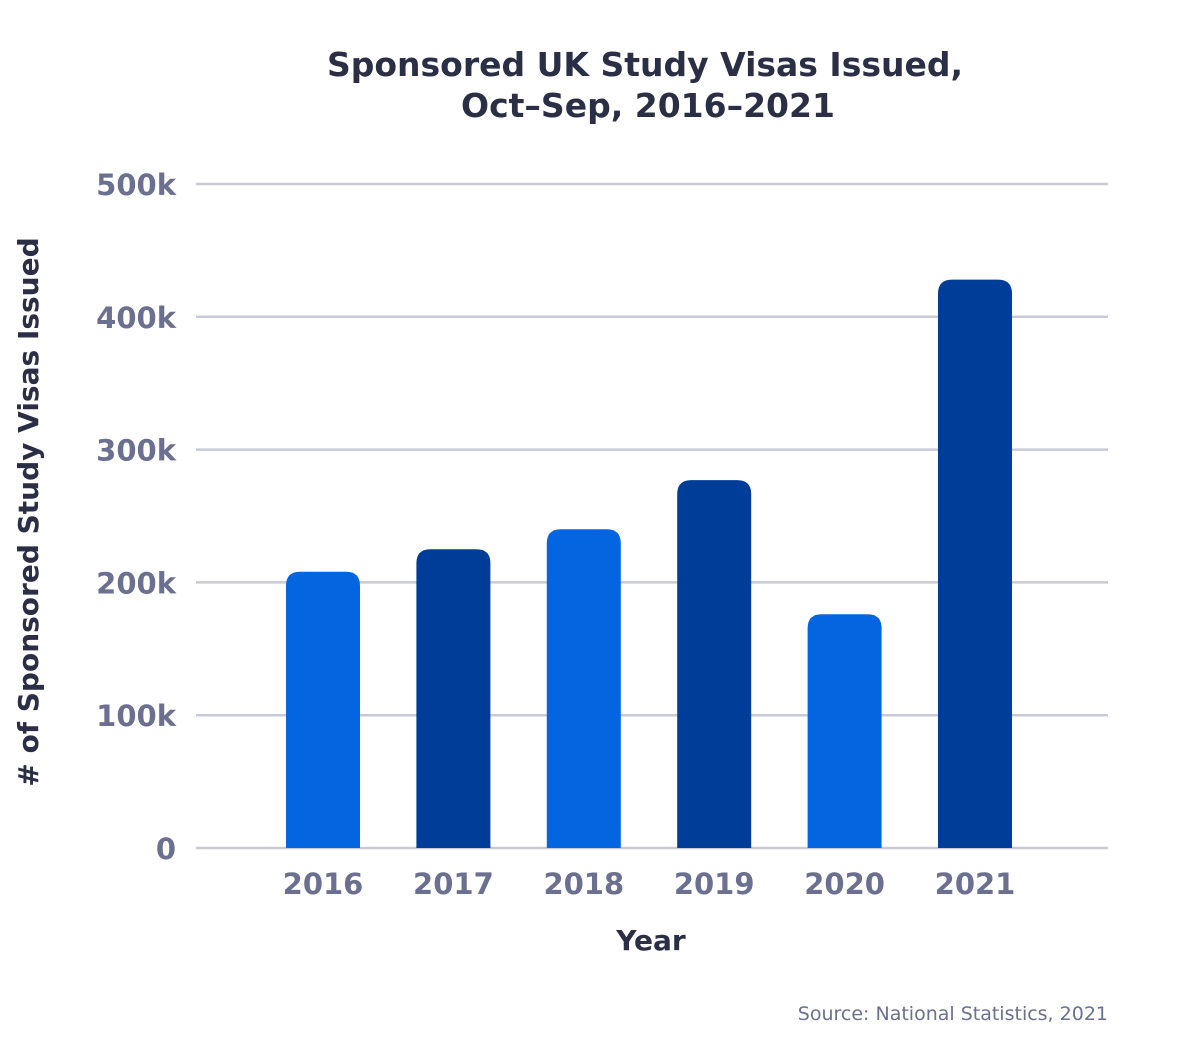 This screenshot has width=1200, height=1050. I want to click on x-tick-label: 2021, so click(975, 884).